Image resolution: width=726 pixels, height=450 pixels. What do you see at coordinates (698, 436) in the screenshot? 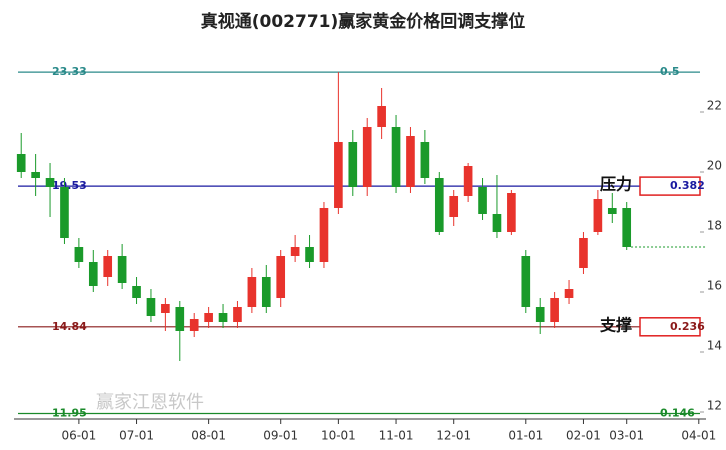
I see `x-tick-label: 04-01` at bounding box center [698, 436].